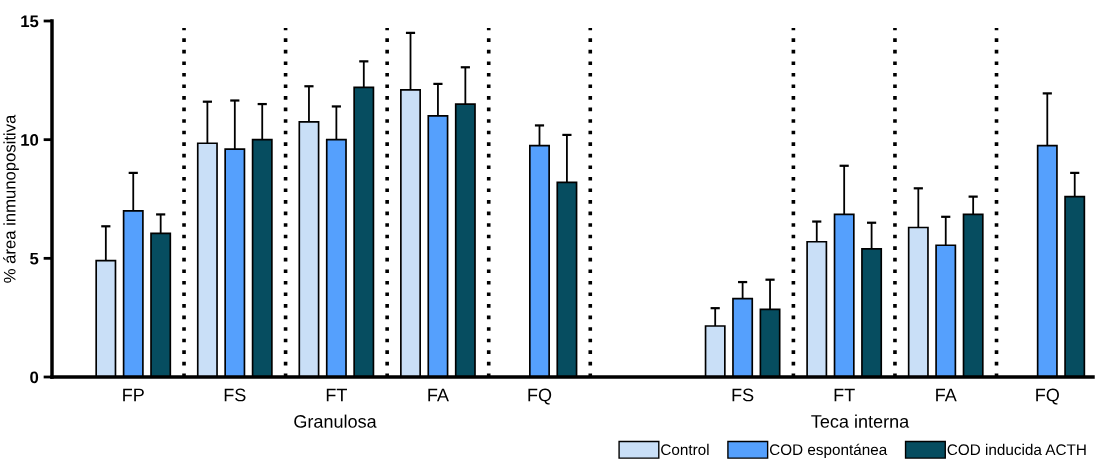  What do you see at coordinates (860, 421) in the screenshot?
I see `text: Teca interna` at bounding box center [860, 421].